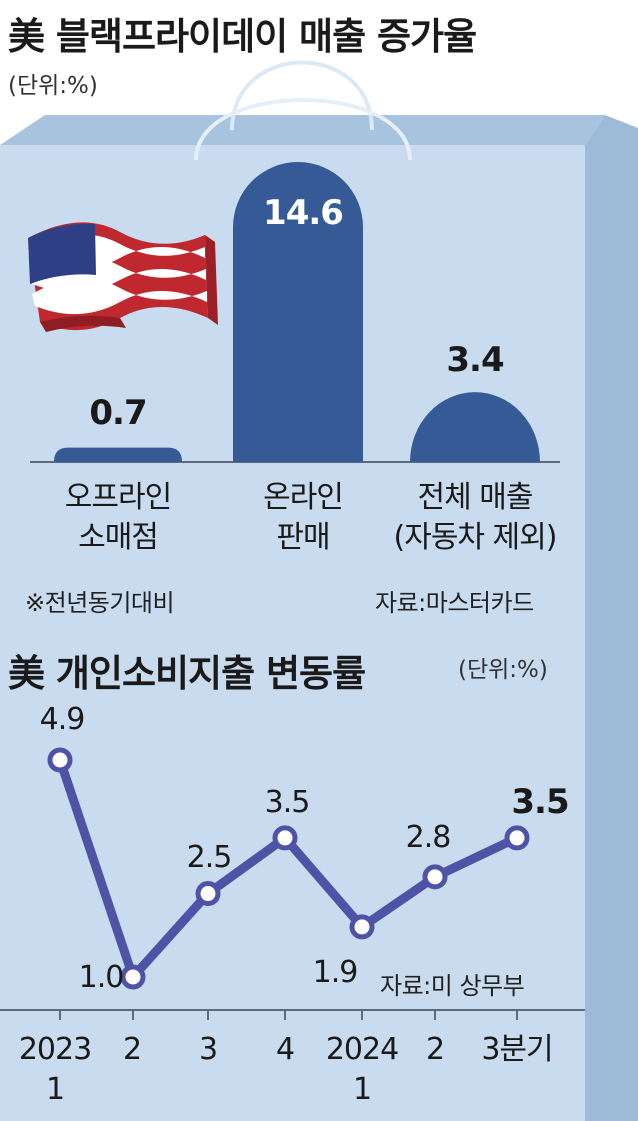 Image resolution: width=638 pixels, height=1121 pixels. What do you see at coordinates (208, 1049) in the screenshot?
I see `x-tick-label: 3` at bounding box center [208, 1049].